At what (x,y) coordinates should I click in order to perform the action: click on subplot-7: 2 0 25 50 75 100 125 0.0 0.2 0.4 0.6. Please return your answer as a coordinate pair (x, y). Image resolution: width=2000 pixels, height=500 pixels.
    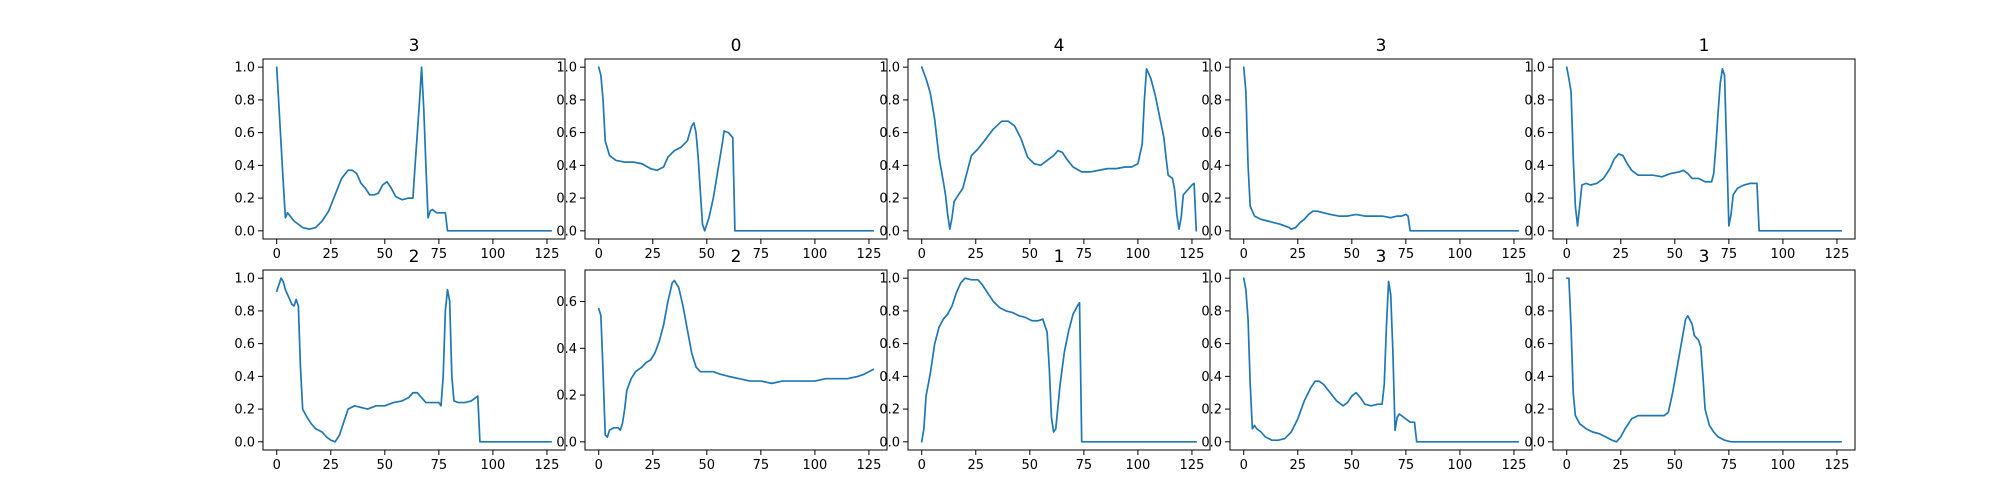
    Looking at the image, I should click on (722, 360).